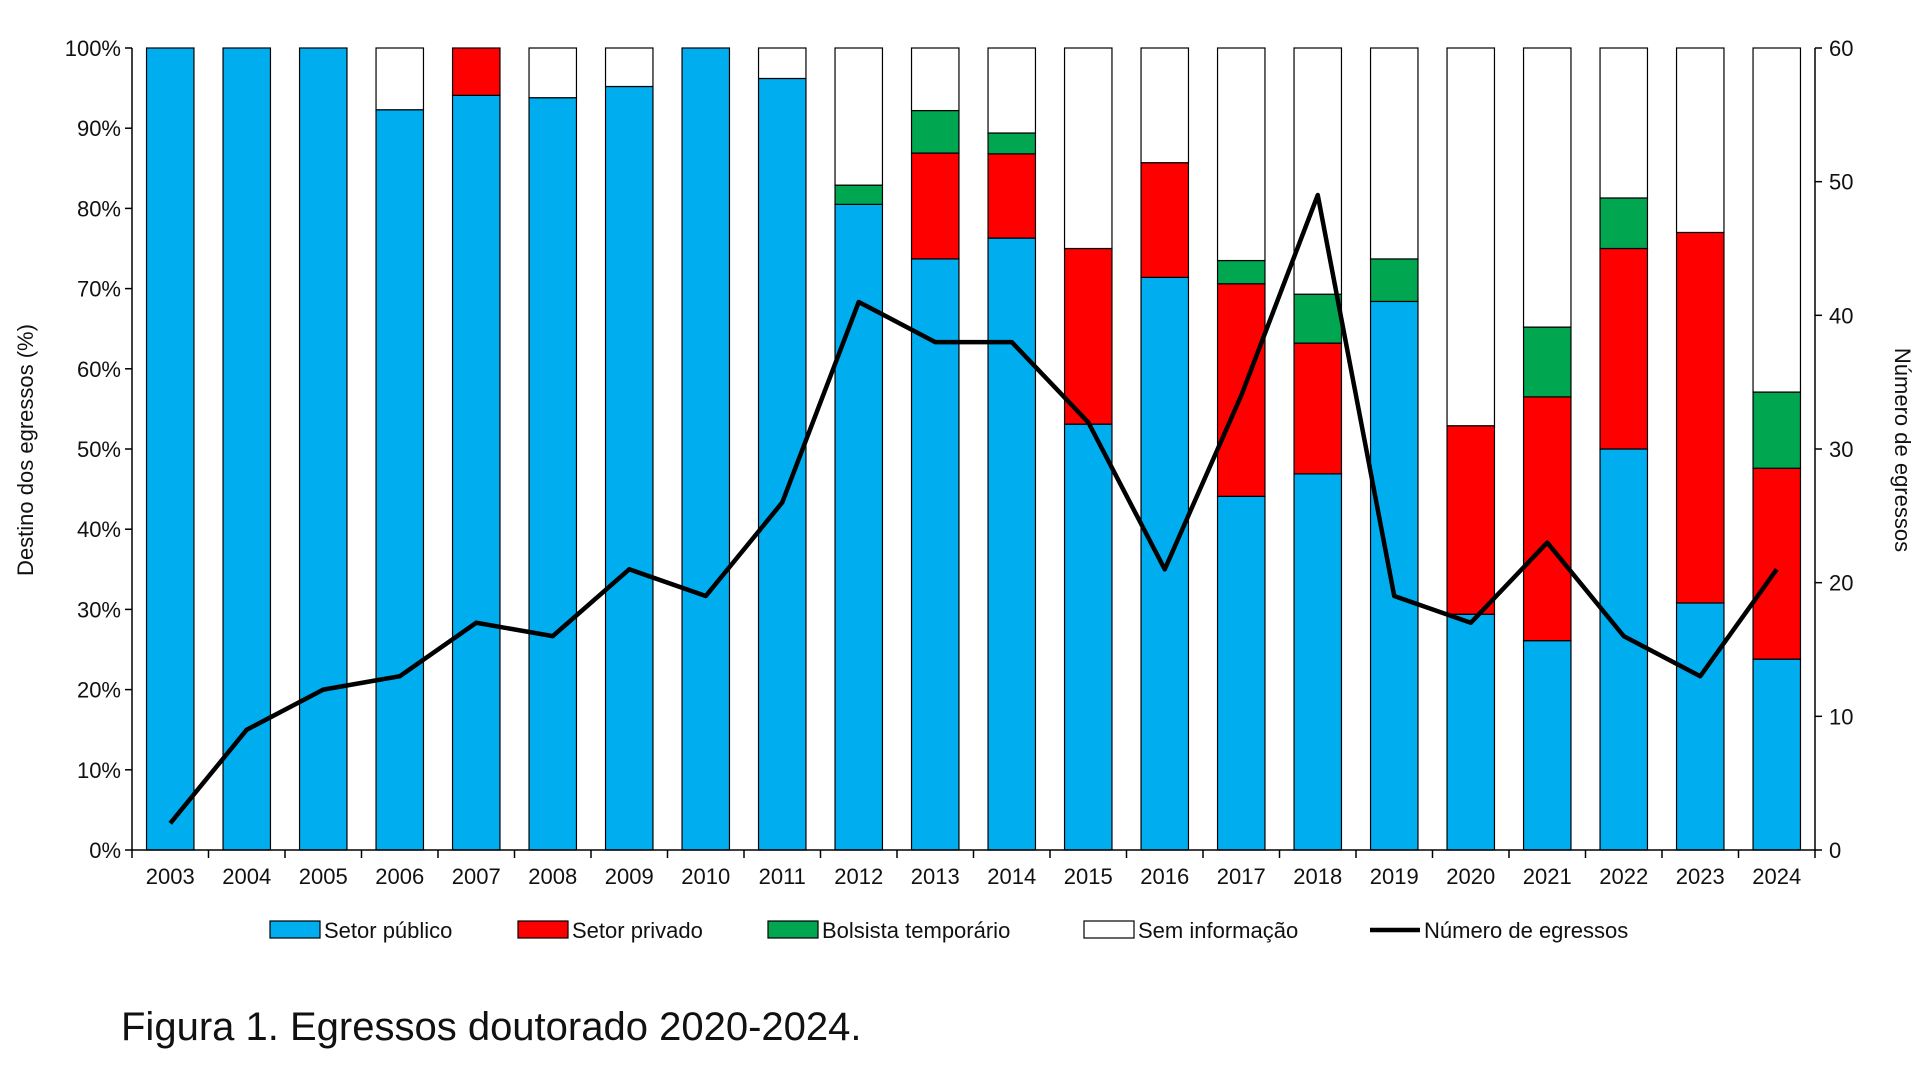 This screenshot has height=1080, width=1920. I want to click on y-tick-label: 90%, so click(99, 128).